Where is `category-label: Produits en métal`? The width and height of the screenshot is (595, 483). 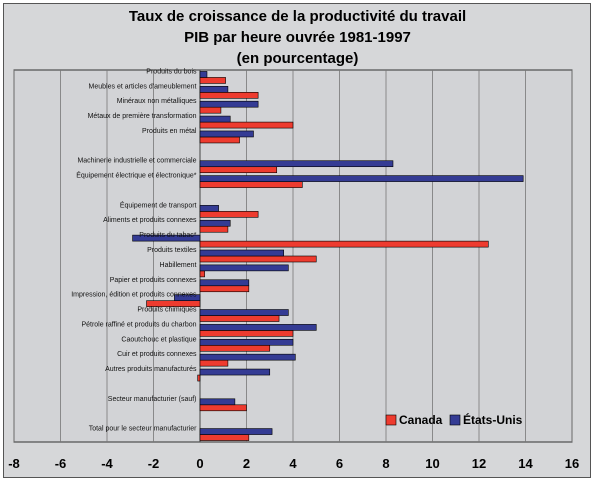
category-label: Produits en métal is located at coordinates (169, 131).